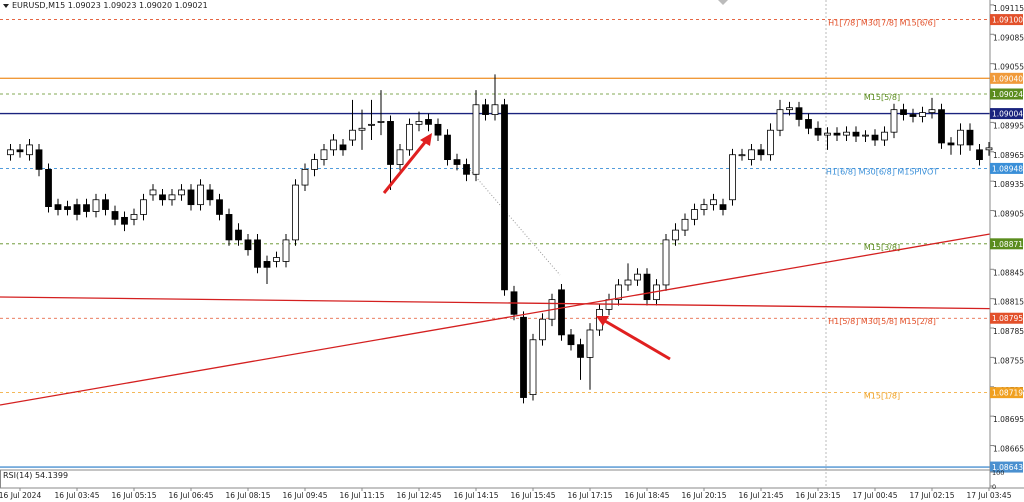  Describe the element at coordinates (1008, 67) in the screenshot. I see `y-tick-label: 1.09055` at that location.